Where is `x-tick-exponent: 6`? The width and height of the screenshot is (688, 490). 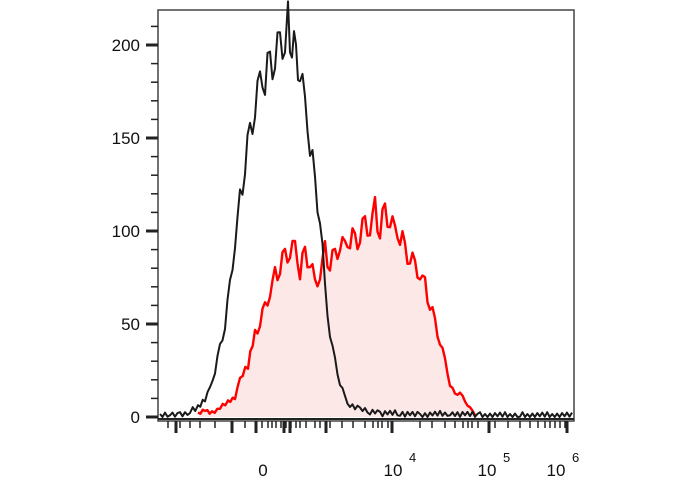 x-tick-exponent: 6 is located at coordinates (575, 457).